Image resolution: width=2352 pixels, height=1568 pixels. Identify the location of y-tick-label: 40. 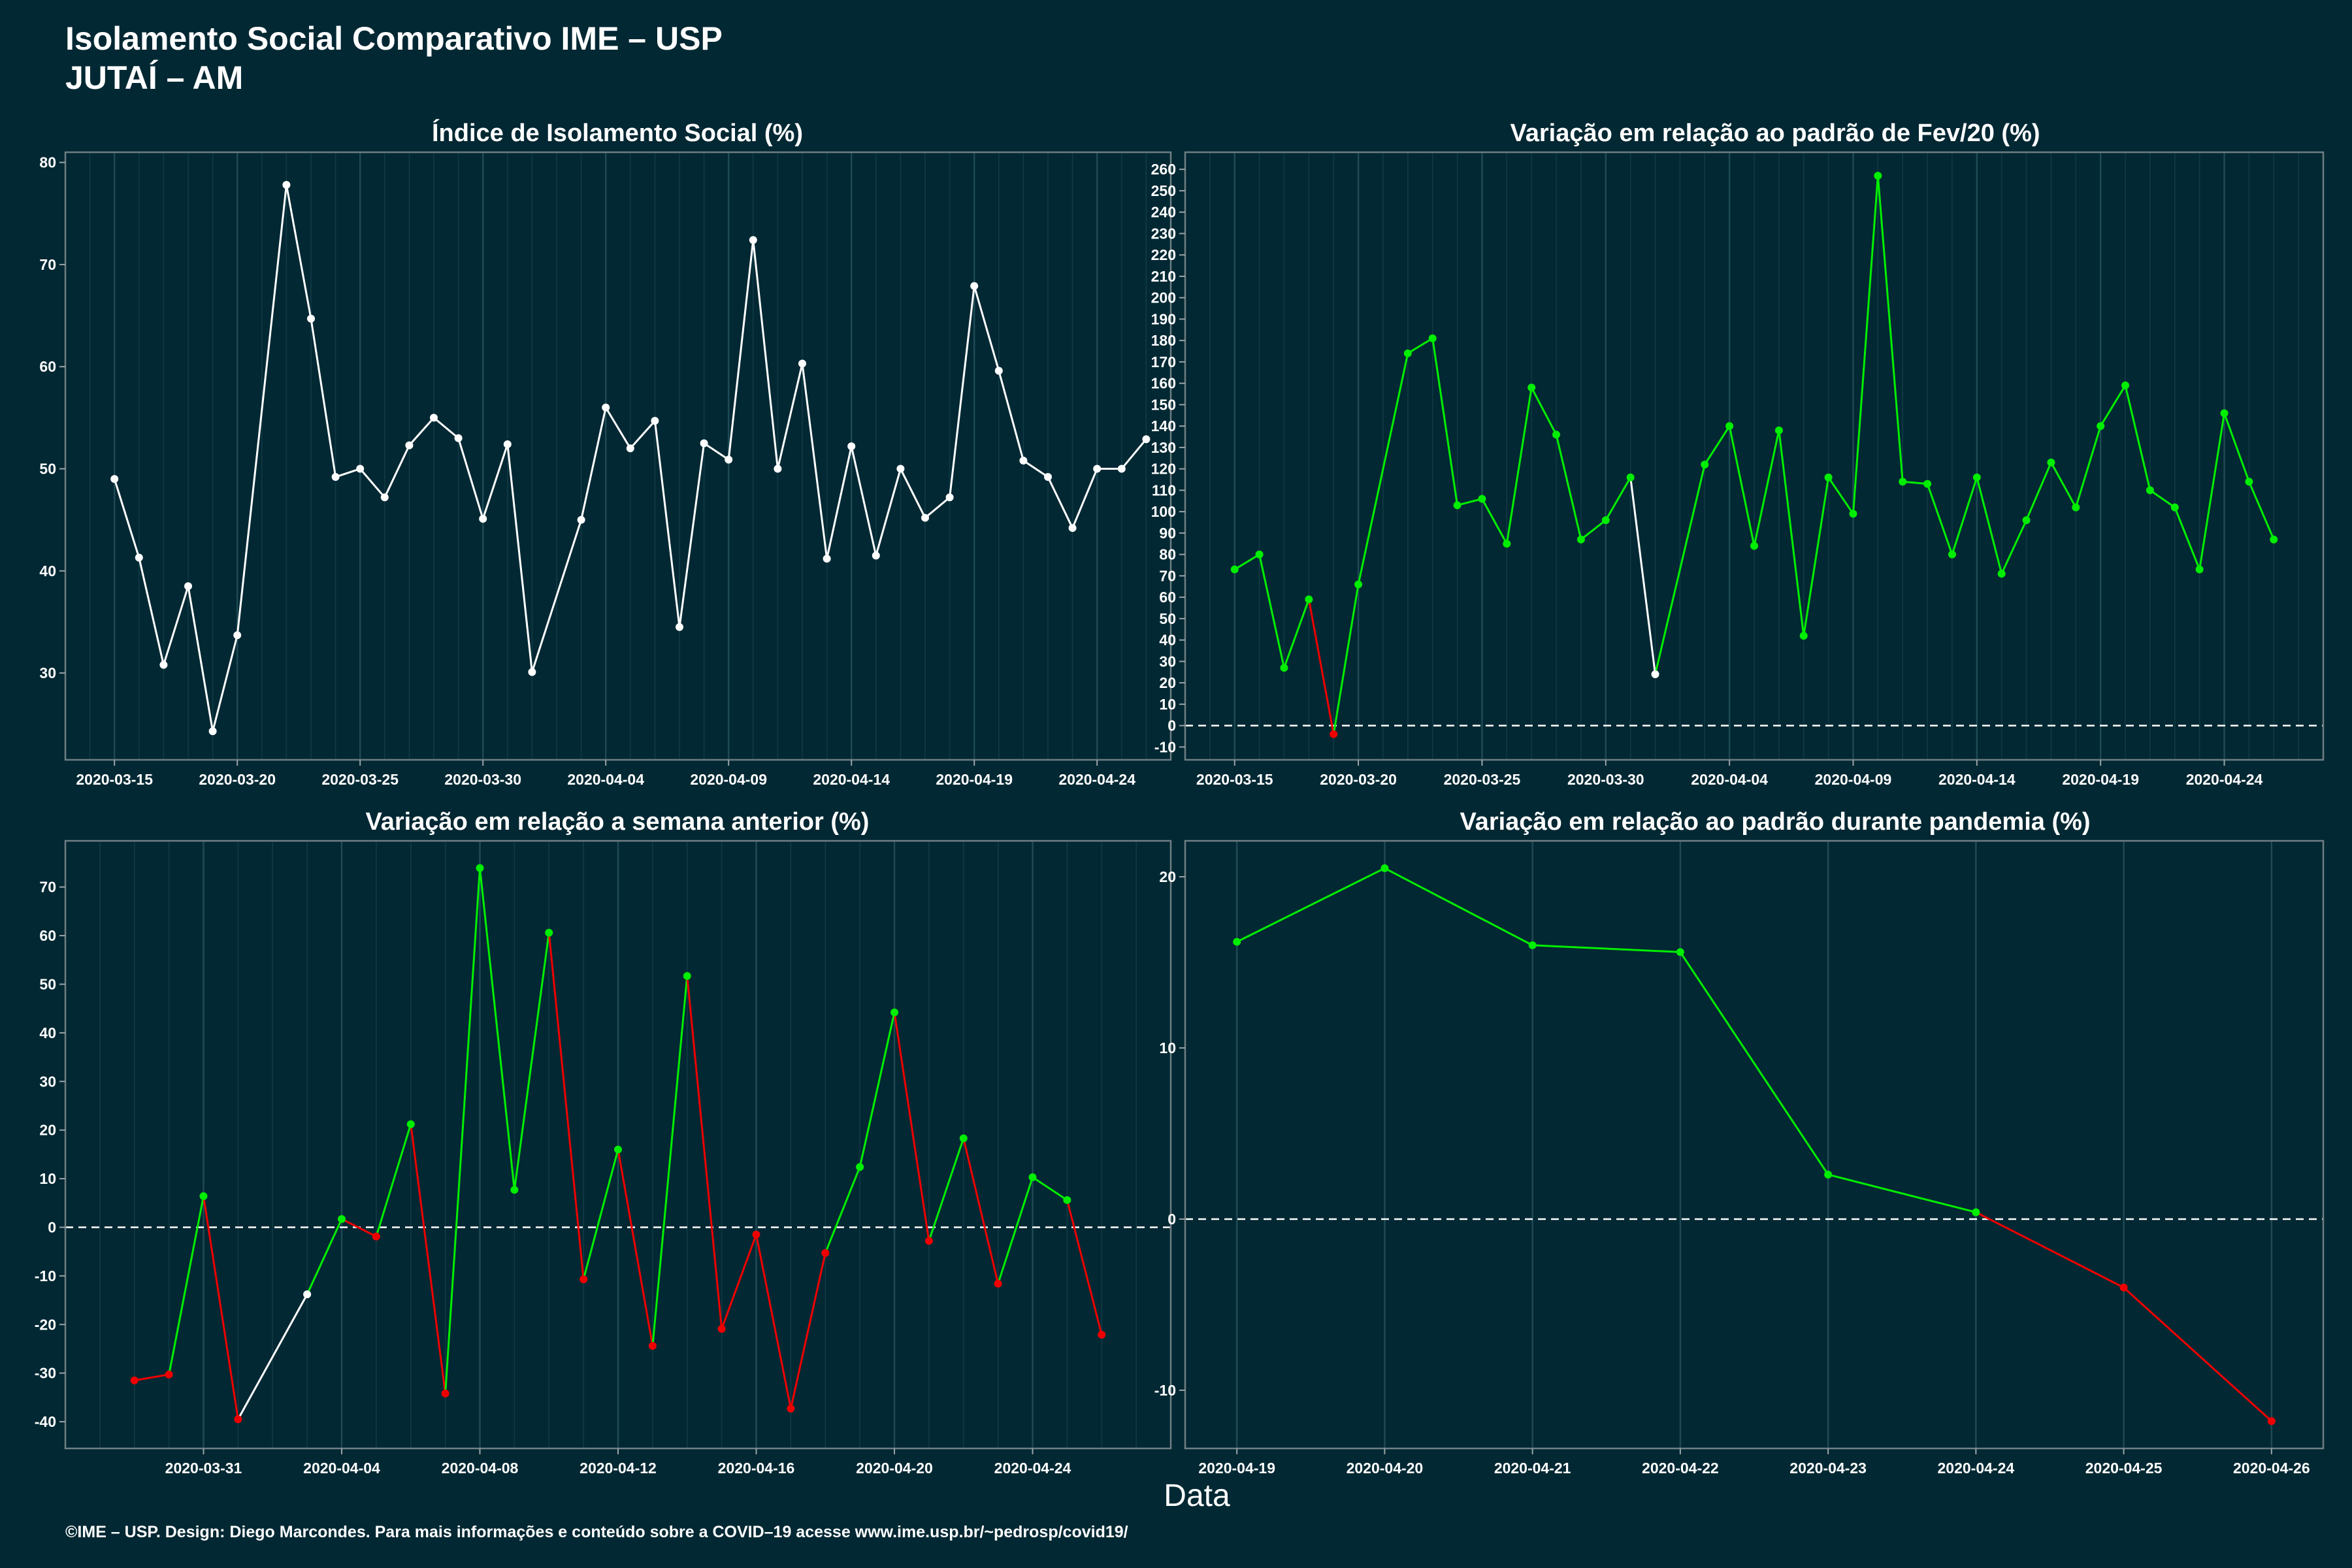
(47, 571).